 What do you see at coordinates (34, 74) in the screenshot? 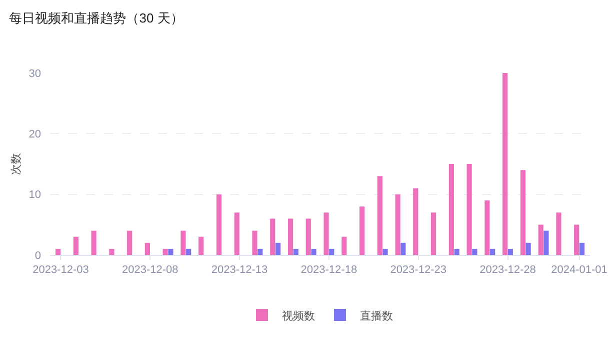
I see `y-tick-label: 30` at bounding box center [34, 74].